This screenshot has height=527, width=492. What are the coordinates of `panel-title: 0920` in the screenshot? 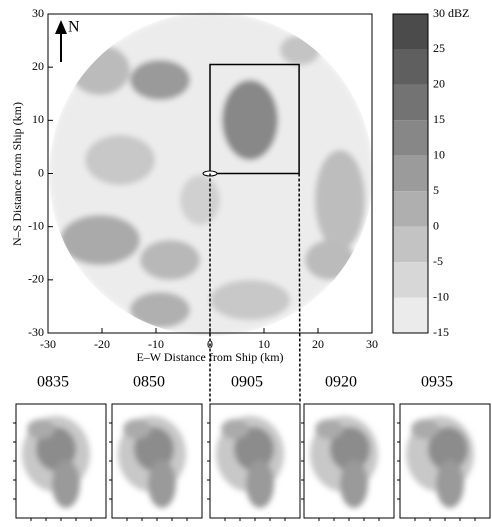 It's located at (341, 382).